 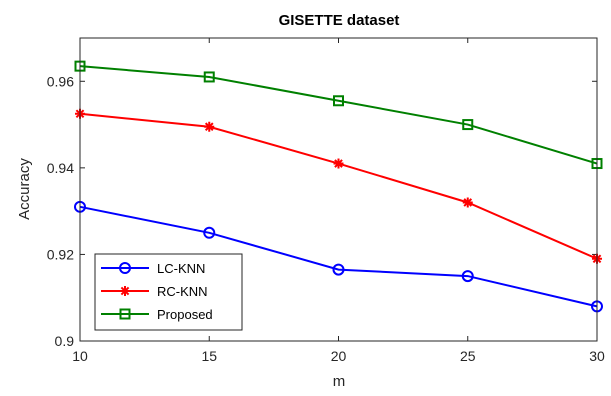 I want to click on y-tick-label: 0.9, so click(x=65, y=341).